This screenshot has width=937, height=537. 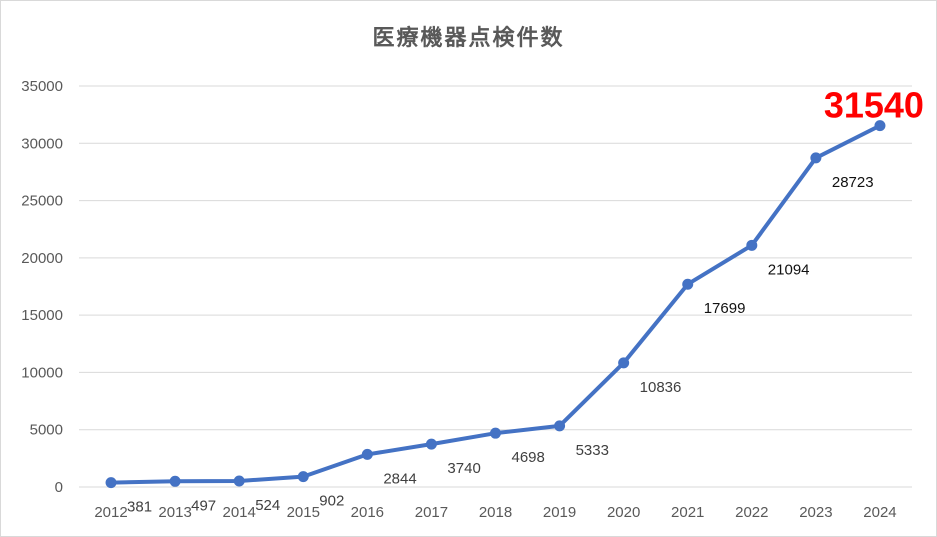 What do you see at coordinates (879, 512) in the screenshot?
I see `x-tick-label: 2024` at bounding box center [879, 512].